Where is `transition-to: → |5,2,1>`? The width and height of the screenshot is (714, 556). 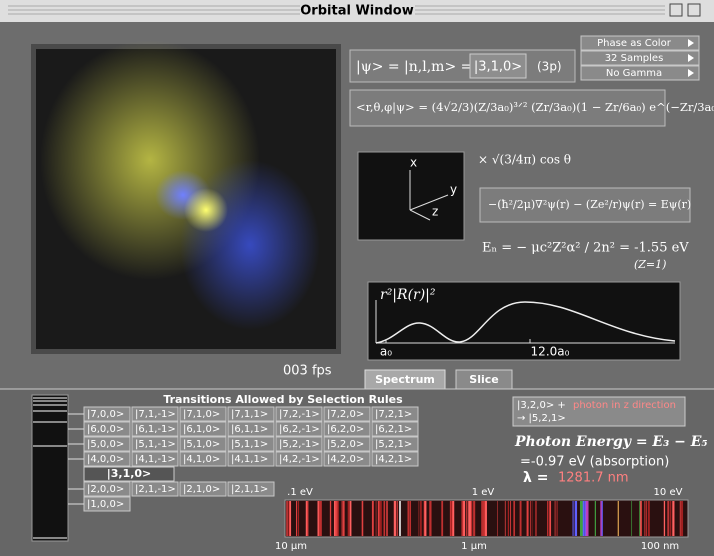
transition-to: → |5,2,1> is located at coordinates (541, 418).